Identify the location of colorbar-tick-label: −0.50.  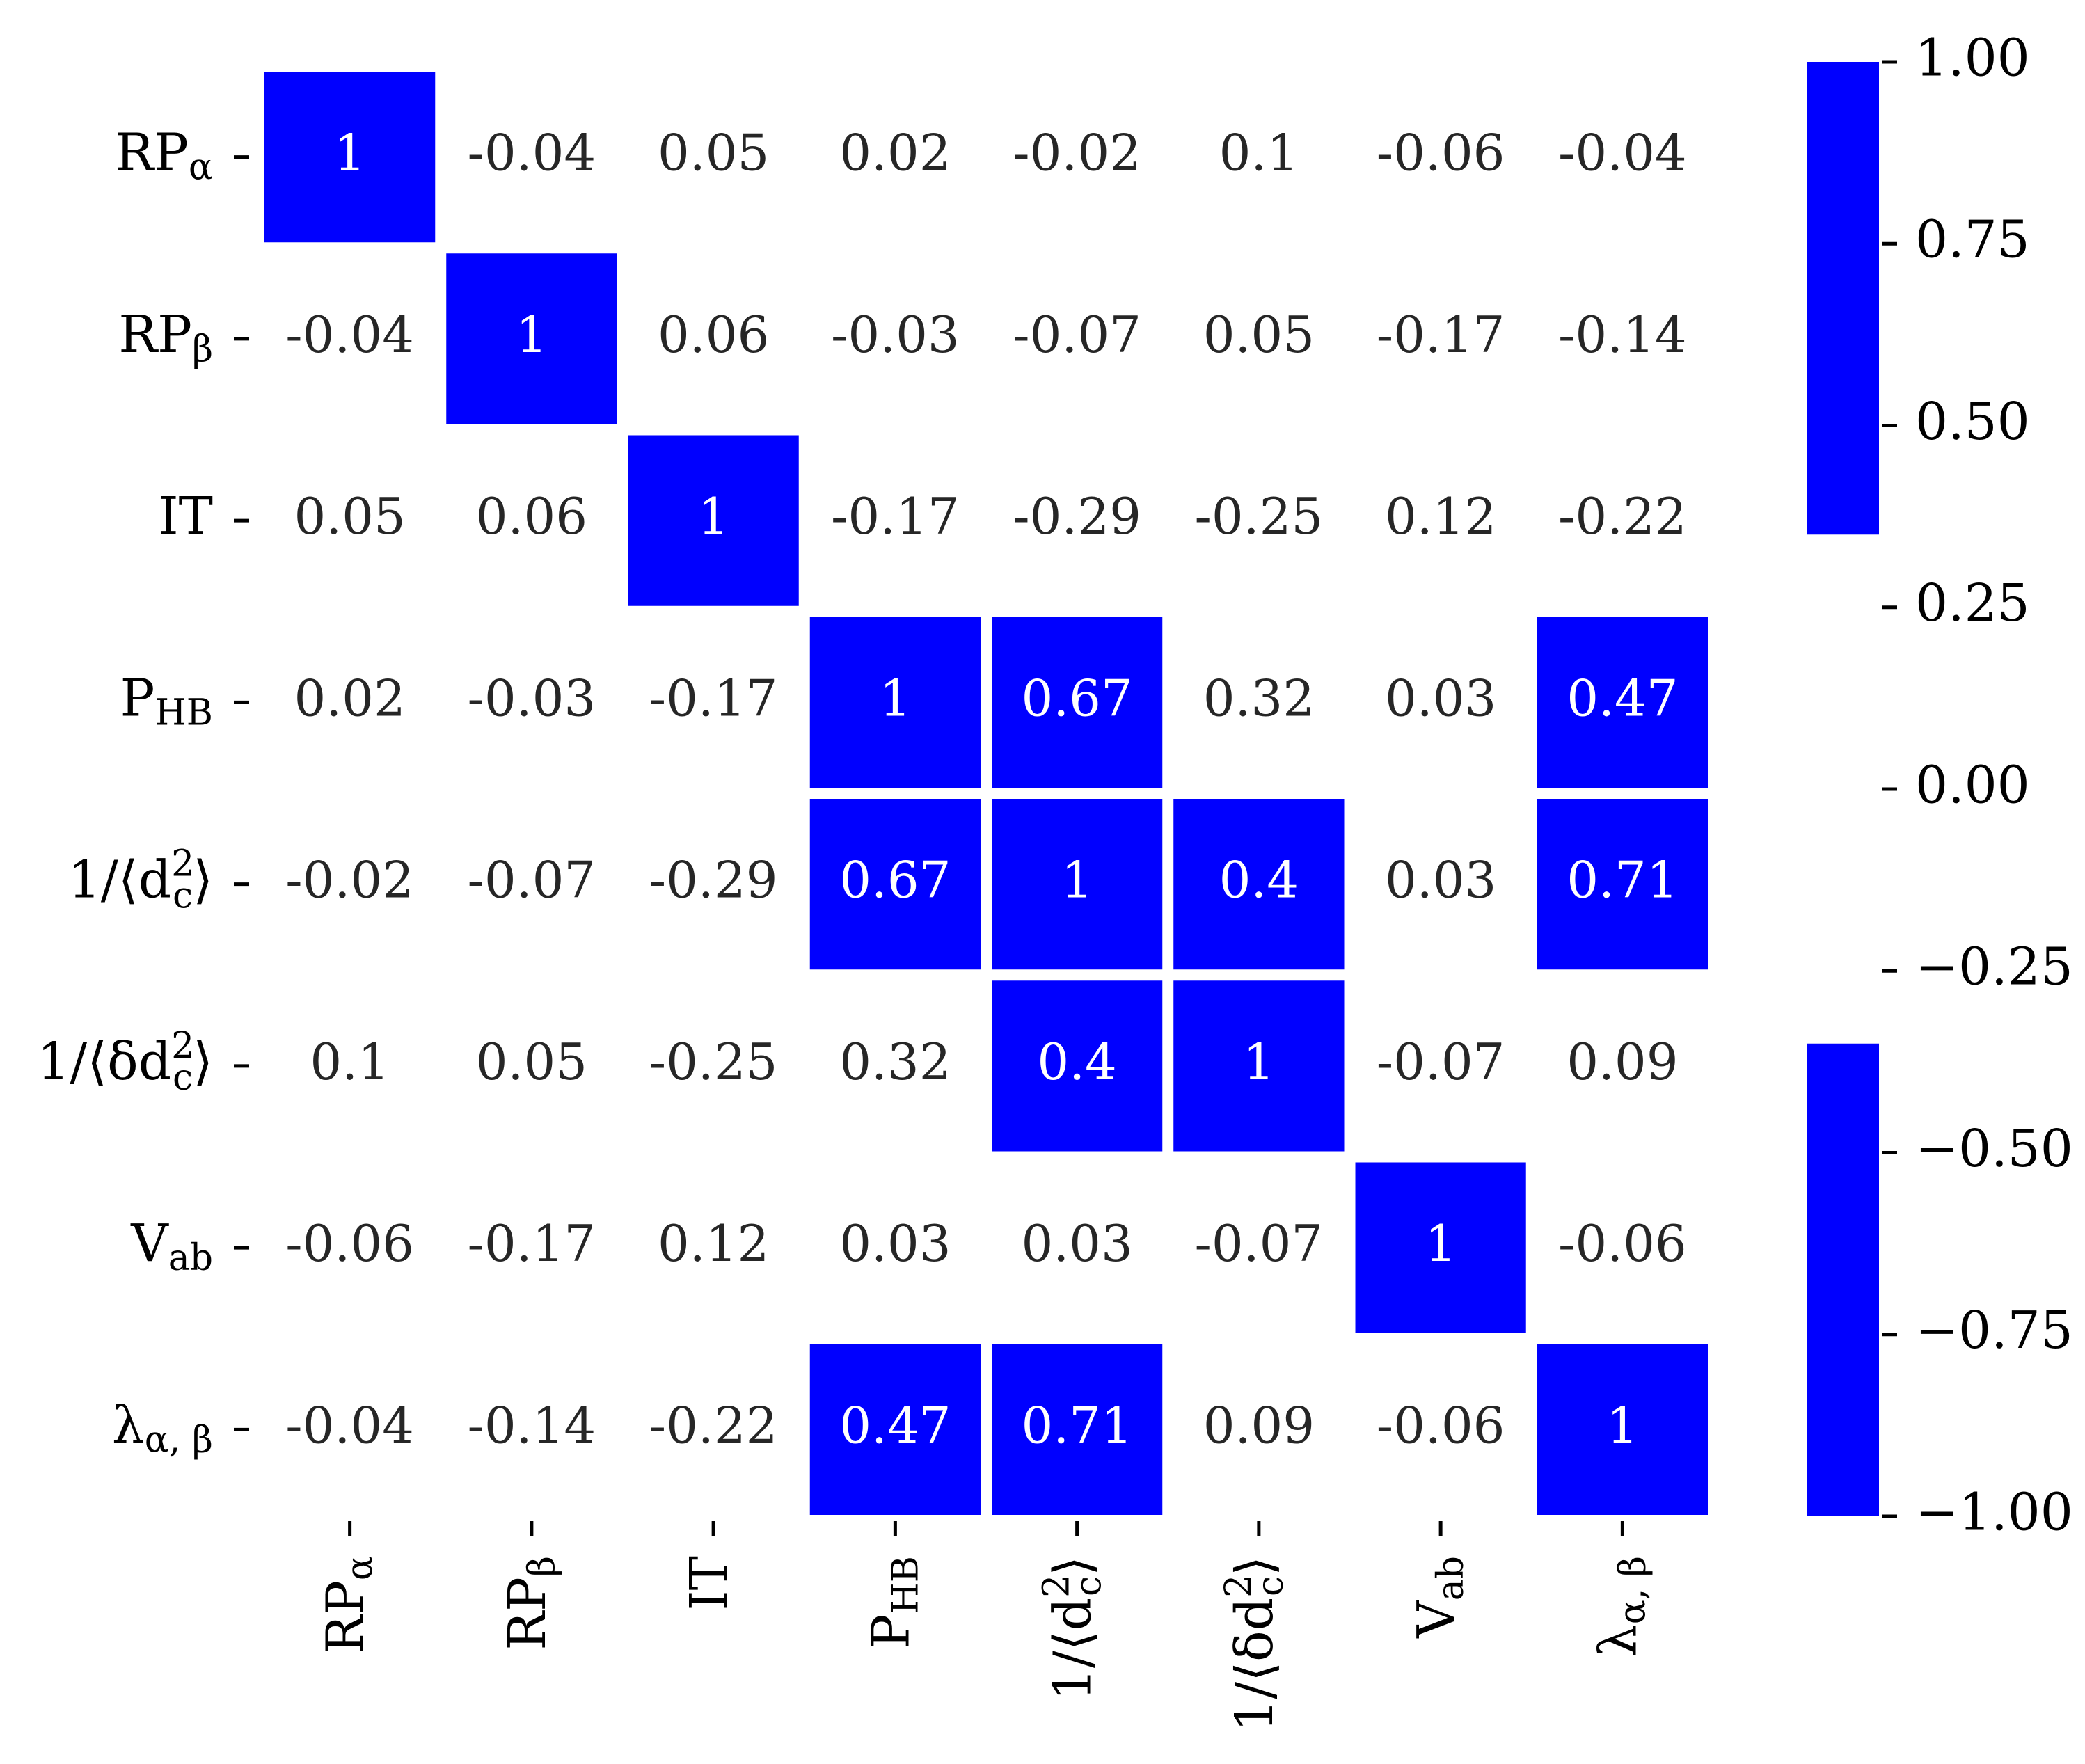
(1994, 1149).